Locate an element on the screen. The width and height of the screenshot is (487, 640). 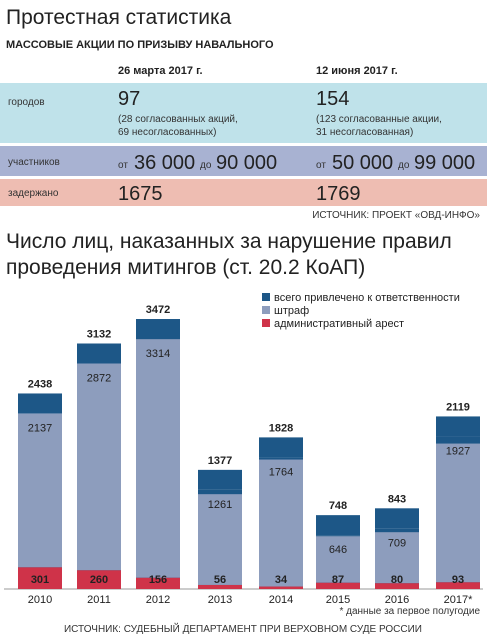
legend-label: всего привлечено к ответственности is located at coordinates (367, 298).